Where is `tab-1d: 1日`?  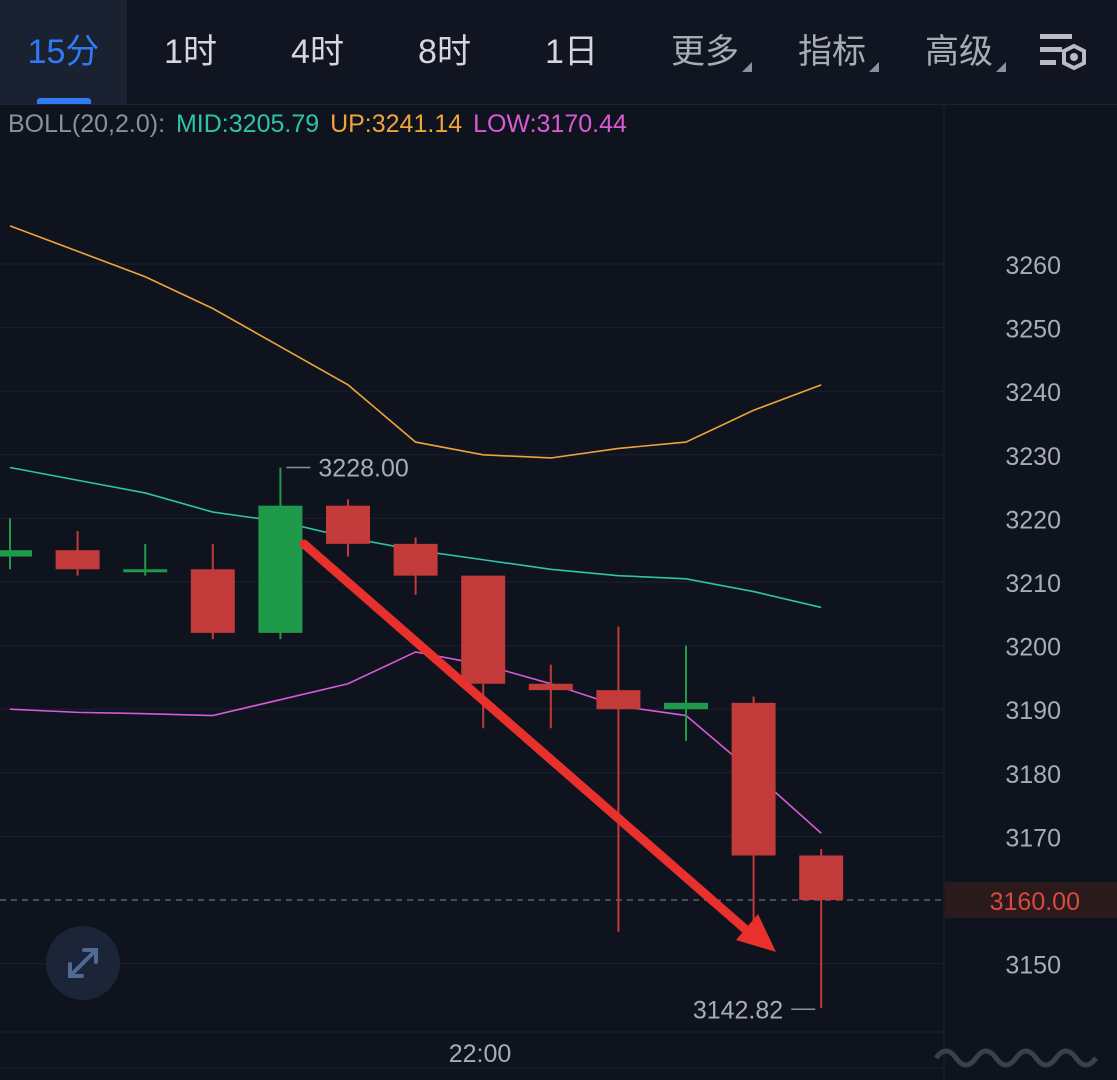 tab-1d: 1日 is located at coordinates (571, 52).